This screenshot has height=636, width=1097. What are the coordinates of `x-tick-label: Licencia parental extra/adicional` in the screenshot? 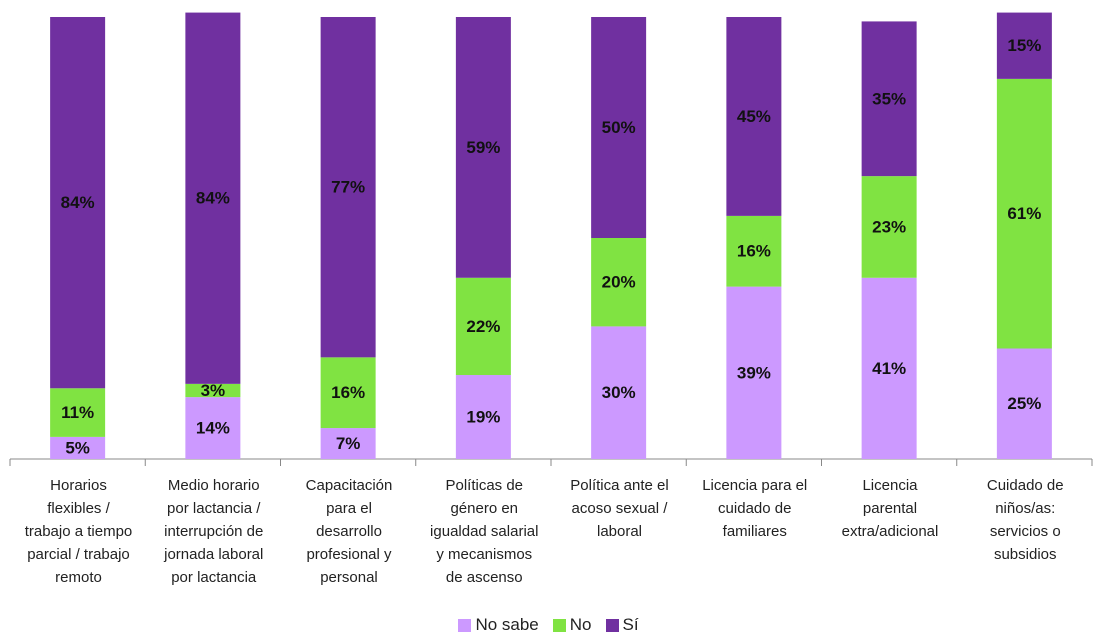 It's located at (890, 508).